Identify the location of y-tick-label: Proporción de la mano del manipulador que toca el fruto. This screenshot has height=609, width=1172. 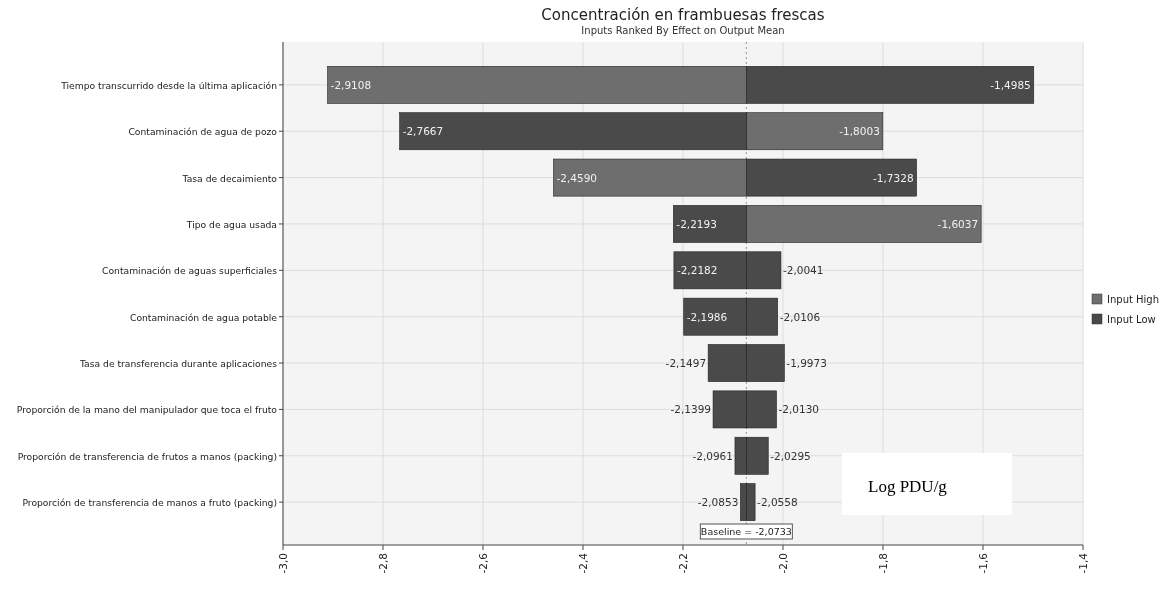
(147, 410).